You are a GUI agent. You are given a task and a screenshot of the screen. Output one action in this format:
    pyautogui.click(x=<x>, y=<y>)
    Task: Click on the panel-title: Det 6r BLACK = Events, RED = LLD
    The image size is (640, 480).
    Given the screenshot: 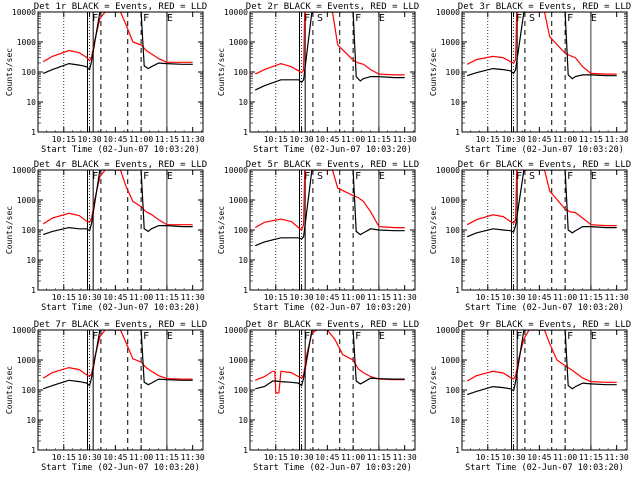 What is the action you would take?
    pyautogui.click(x=544, y=165)
    